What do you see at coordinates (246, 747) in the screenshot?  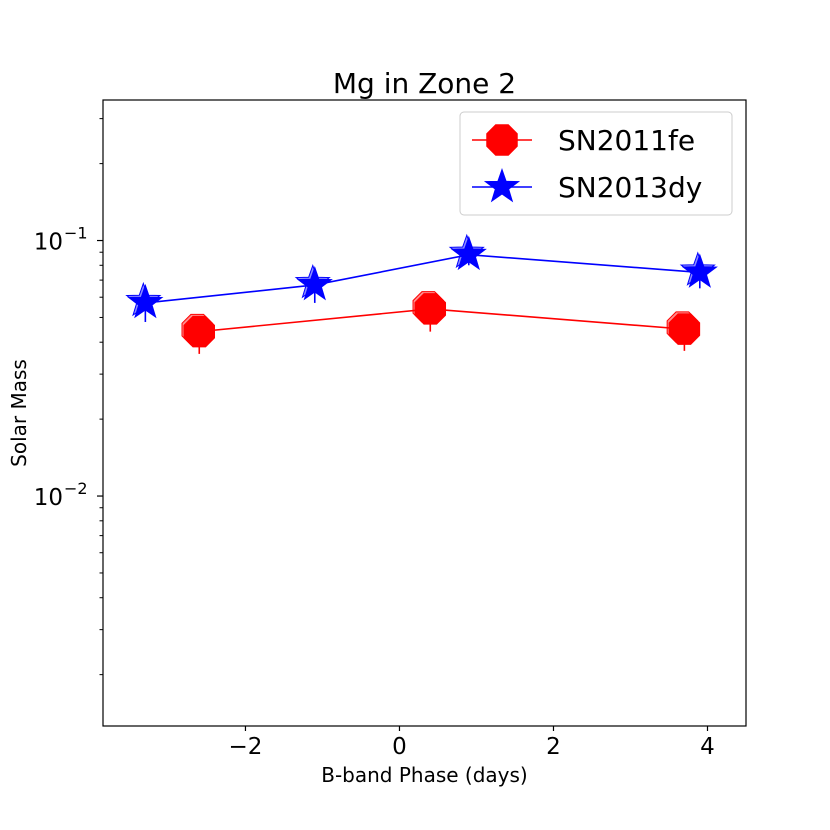 I see `x-tick-label: −2` at bounding box center [246, 747].